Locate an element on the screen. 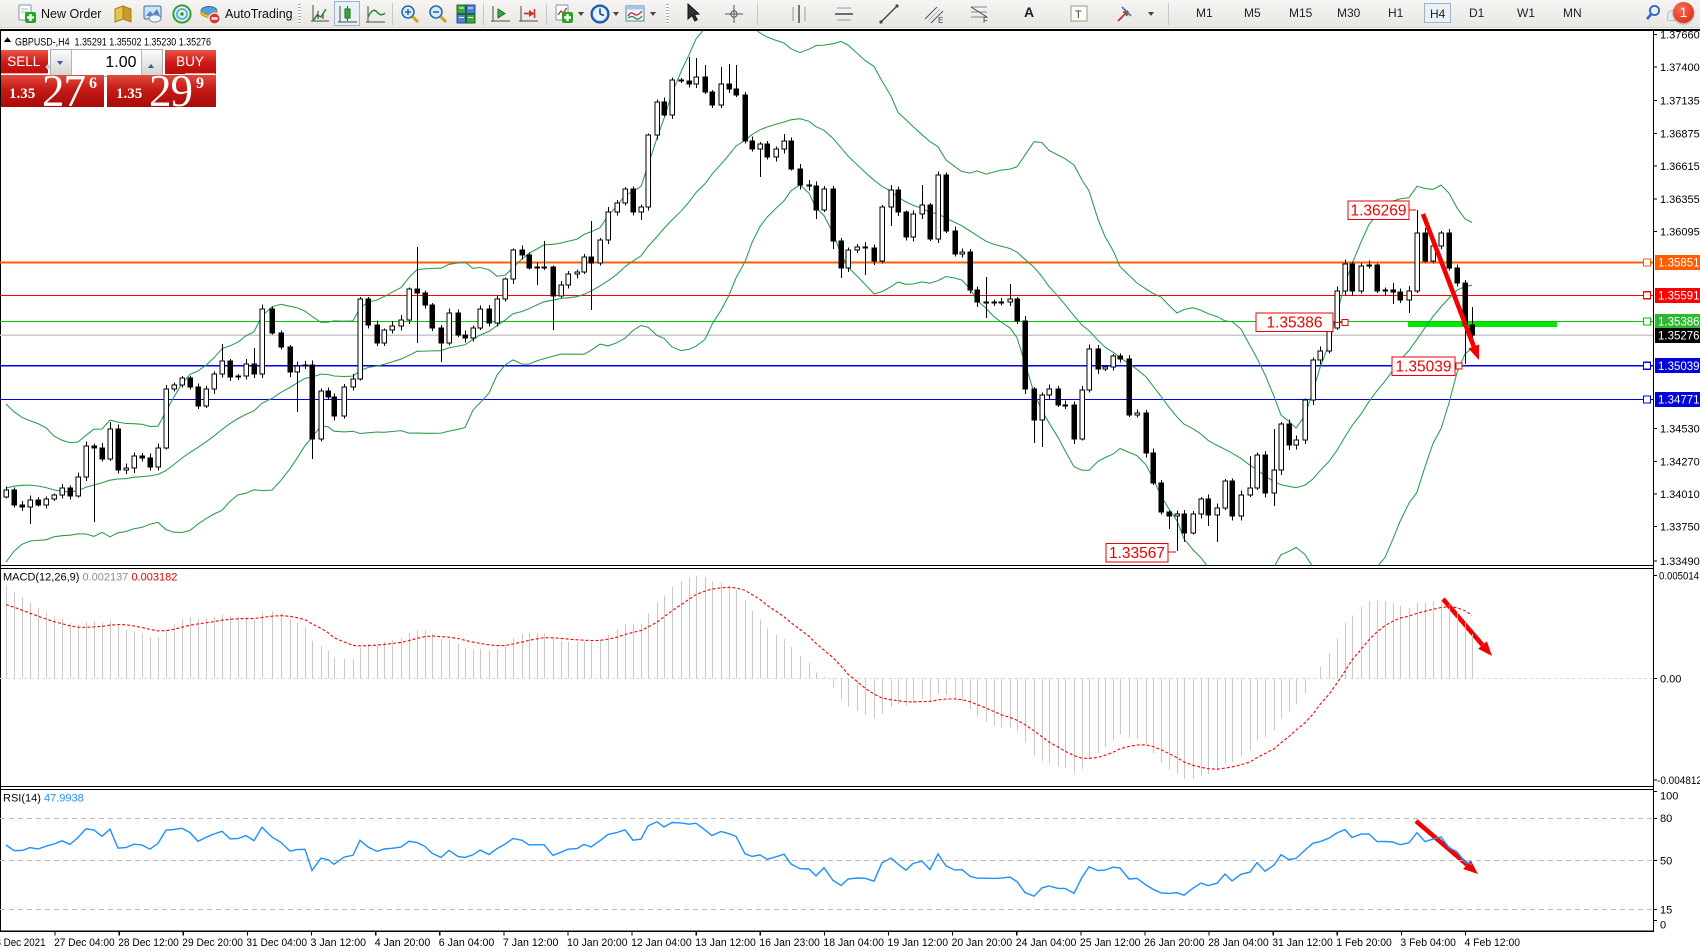 The width and height of the screenshot is (1700, 951). svg-text: 15 is located at coordinates (1666, 910).